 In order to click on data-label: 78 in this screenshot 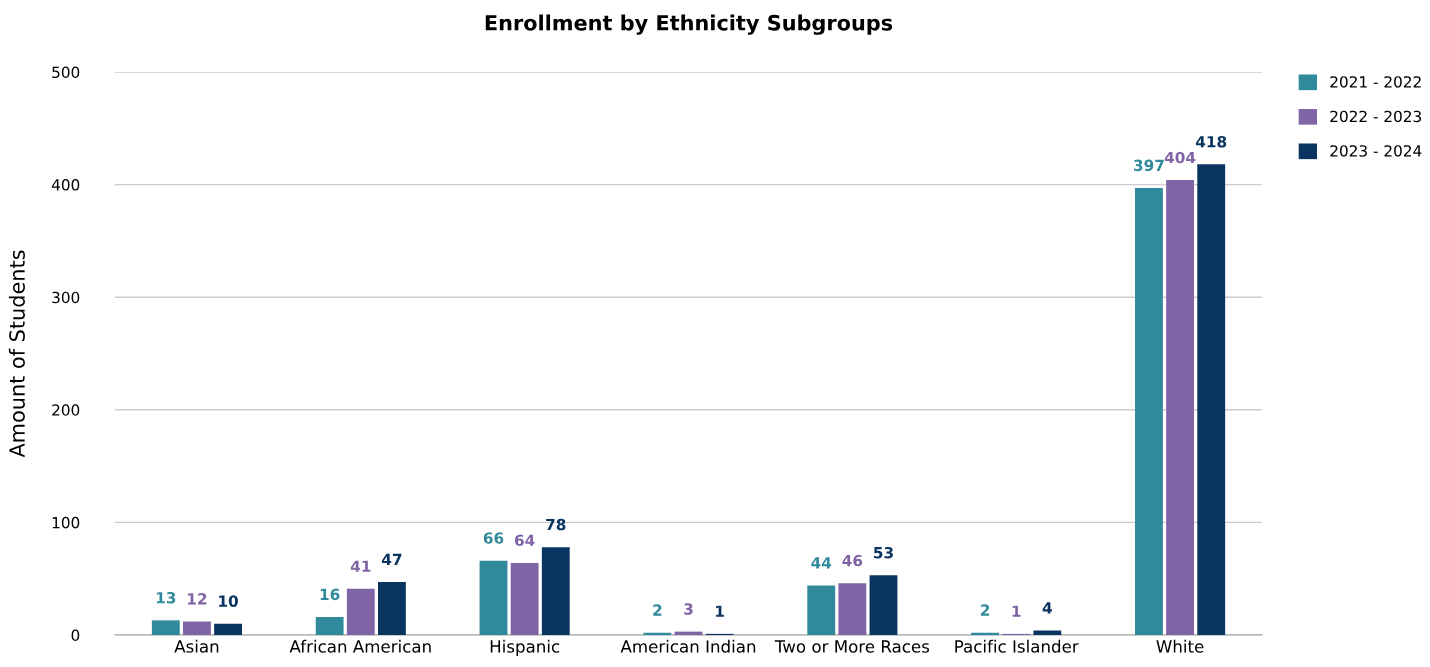, I will do `click(556, 524)`.